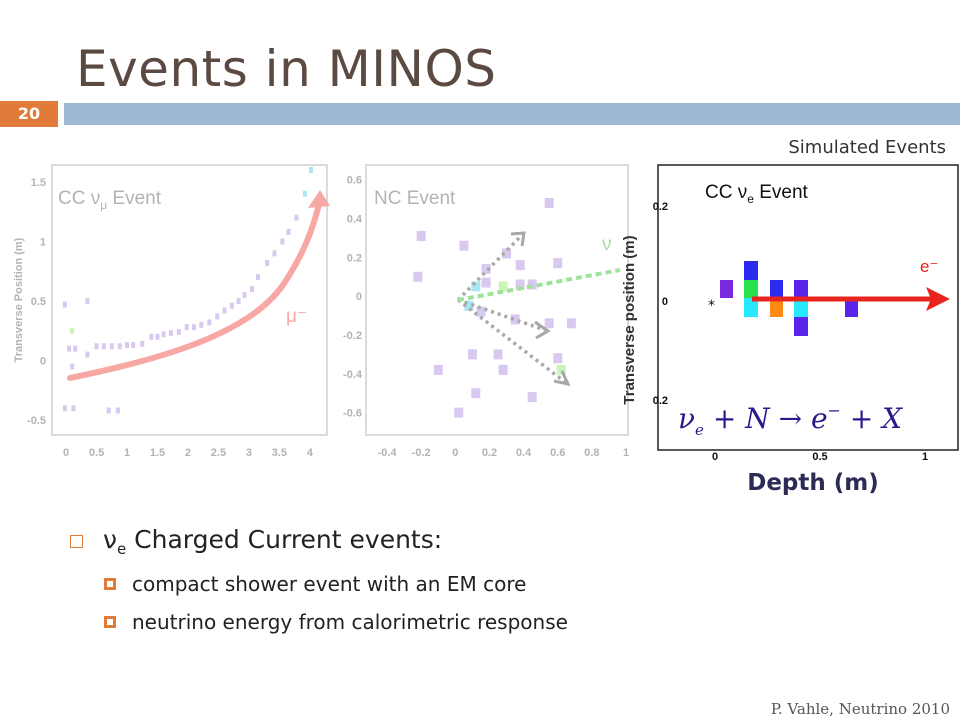 The width and height of the screenshot is (960, 720). Describe the element at coordinates (388, 453) in the screenshot. I see `x-tick-label: -0.4` at that location.